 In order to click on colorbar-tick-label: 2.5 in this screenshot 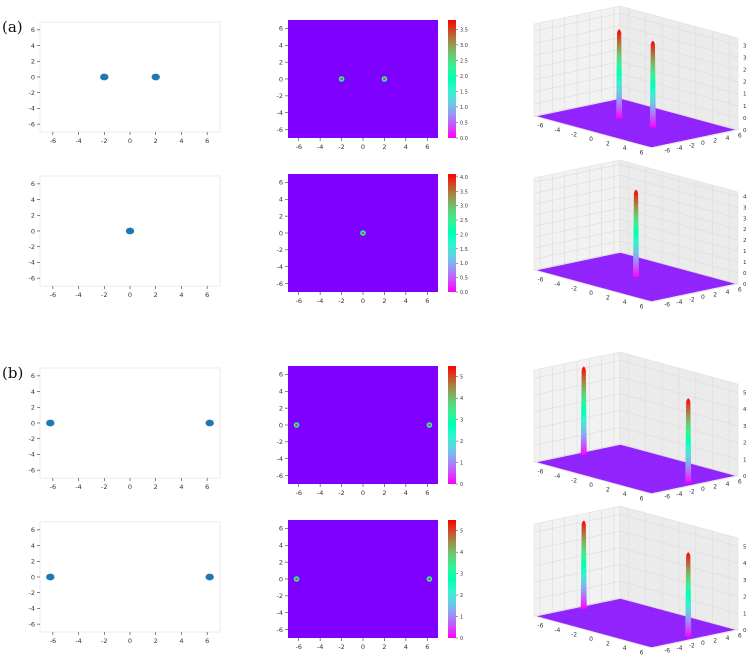, I will do `click(464, 221)`.